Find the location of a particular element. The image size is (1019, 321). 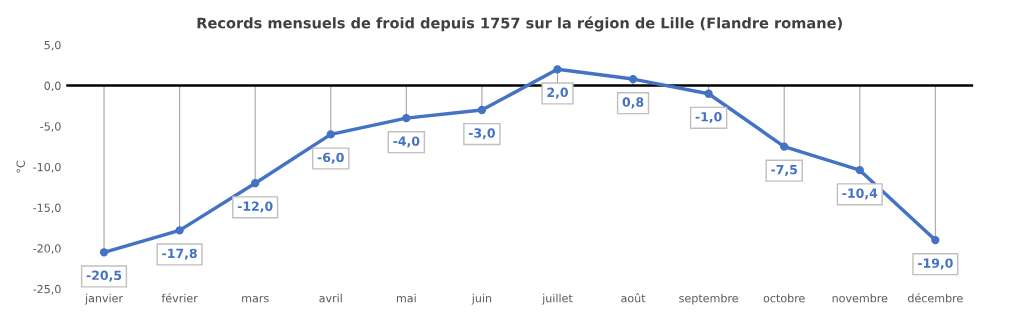

x-tick-label: avril is located at coordinates (330, 298).